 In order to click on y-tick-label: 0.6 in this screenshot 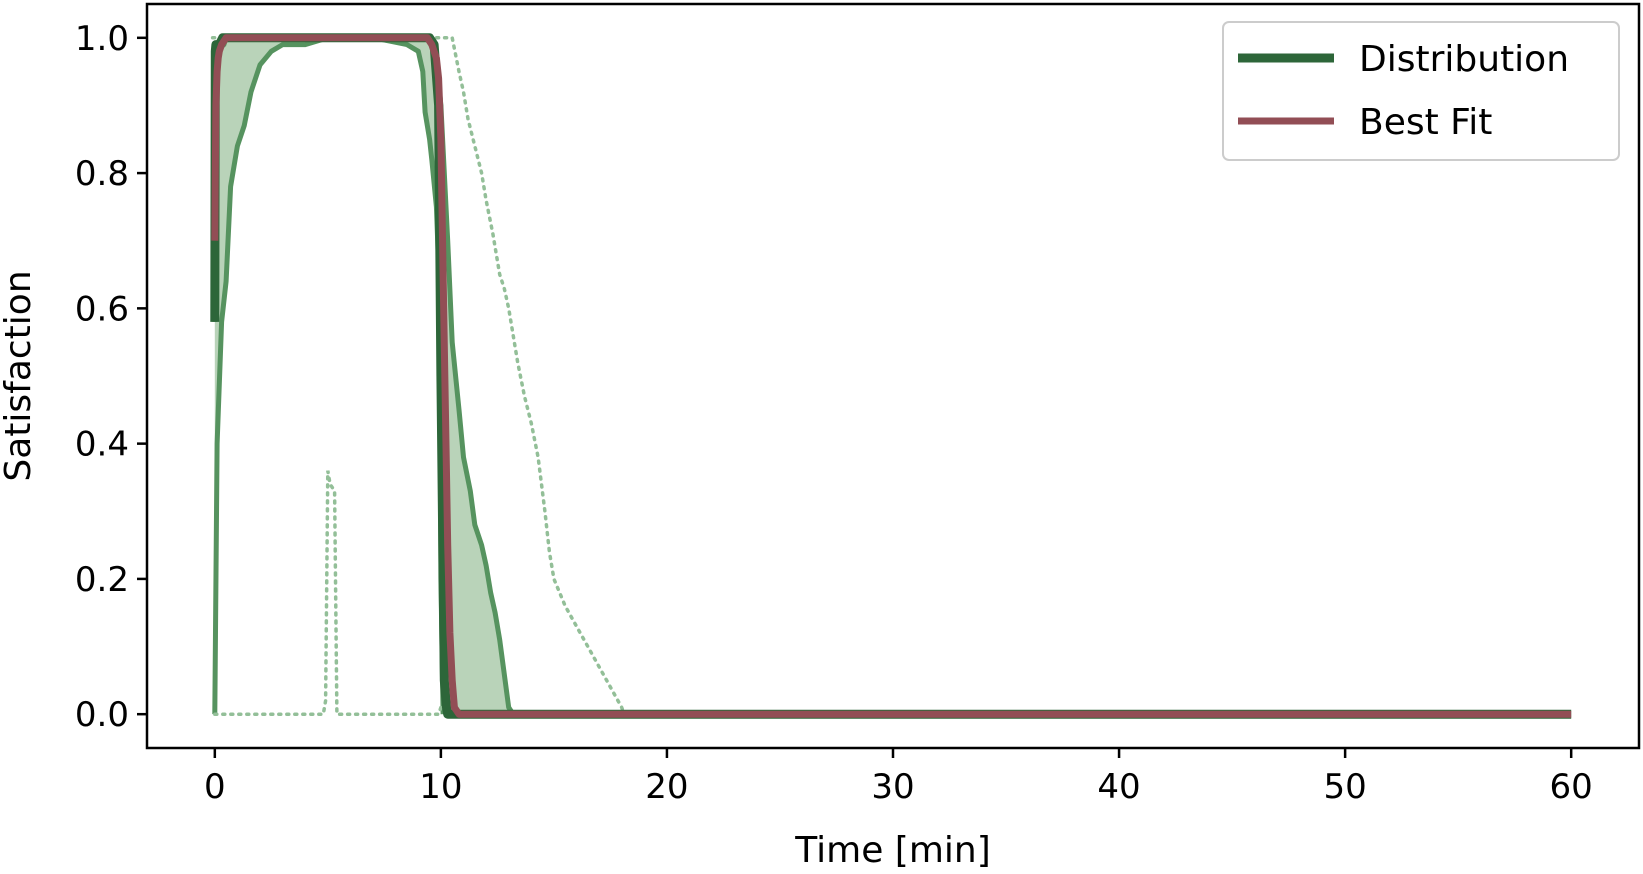, I will do `click(102, 309)`.